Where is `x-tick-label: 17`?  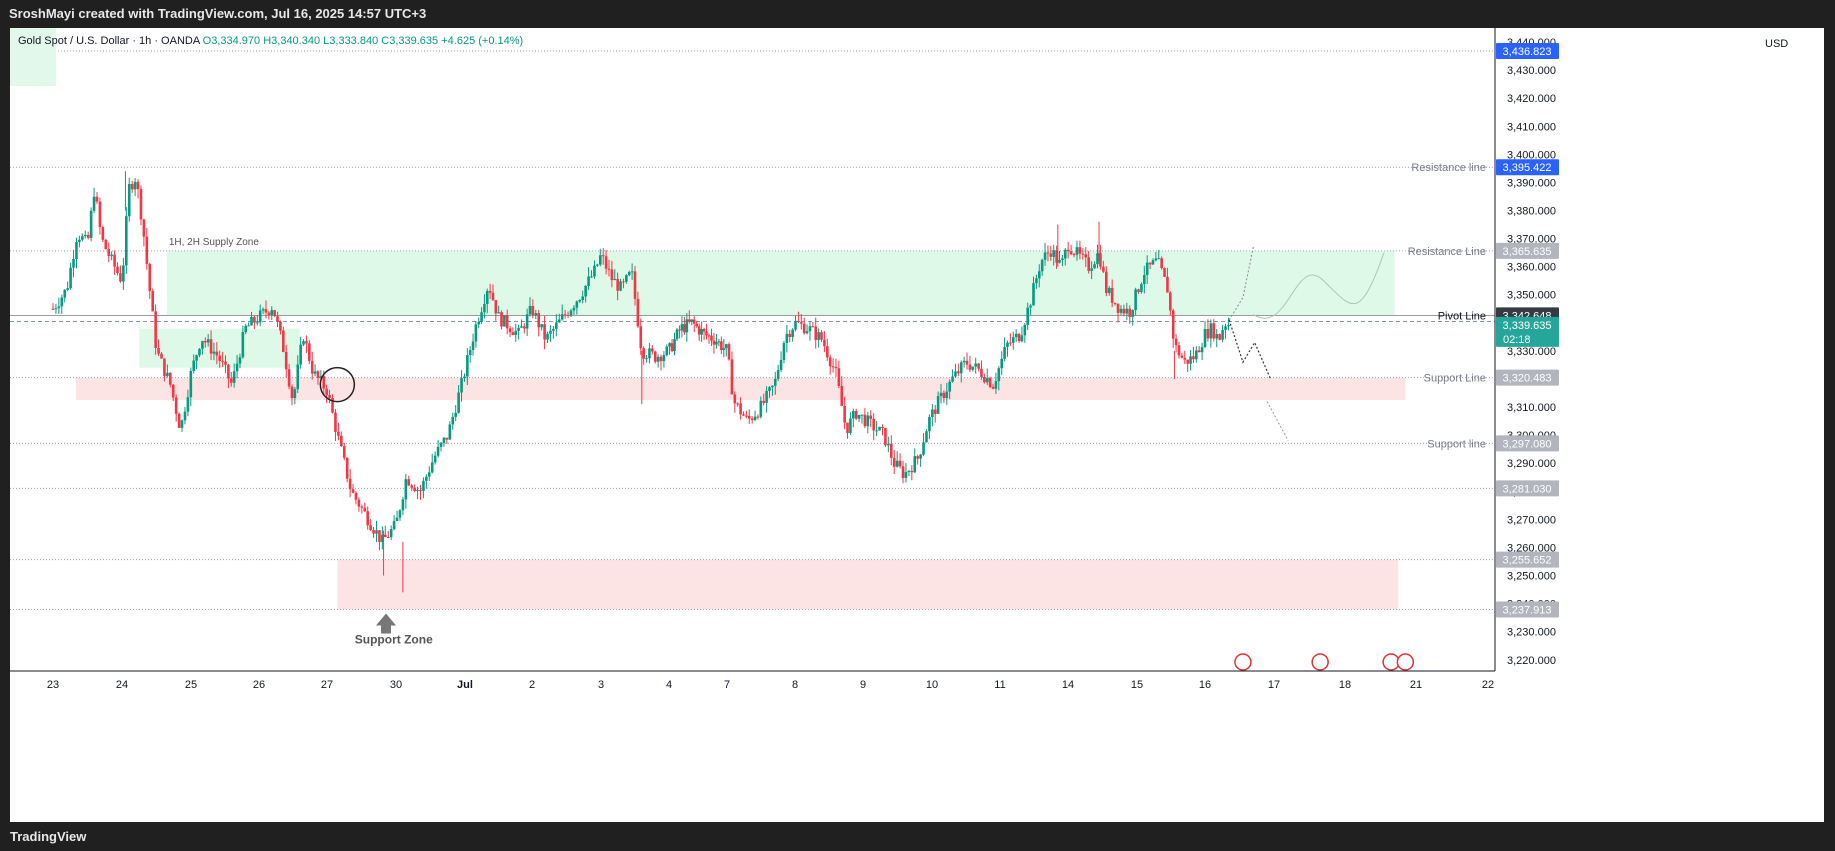
x-tick-label: 17 is located at coordinates (1274, 685).